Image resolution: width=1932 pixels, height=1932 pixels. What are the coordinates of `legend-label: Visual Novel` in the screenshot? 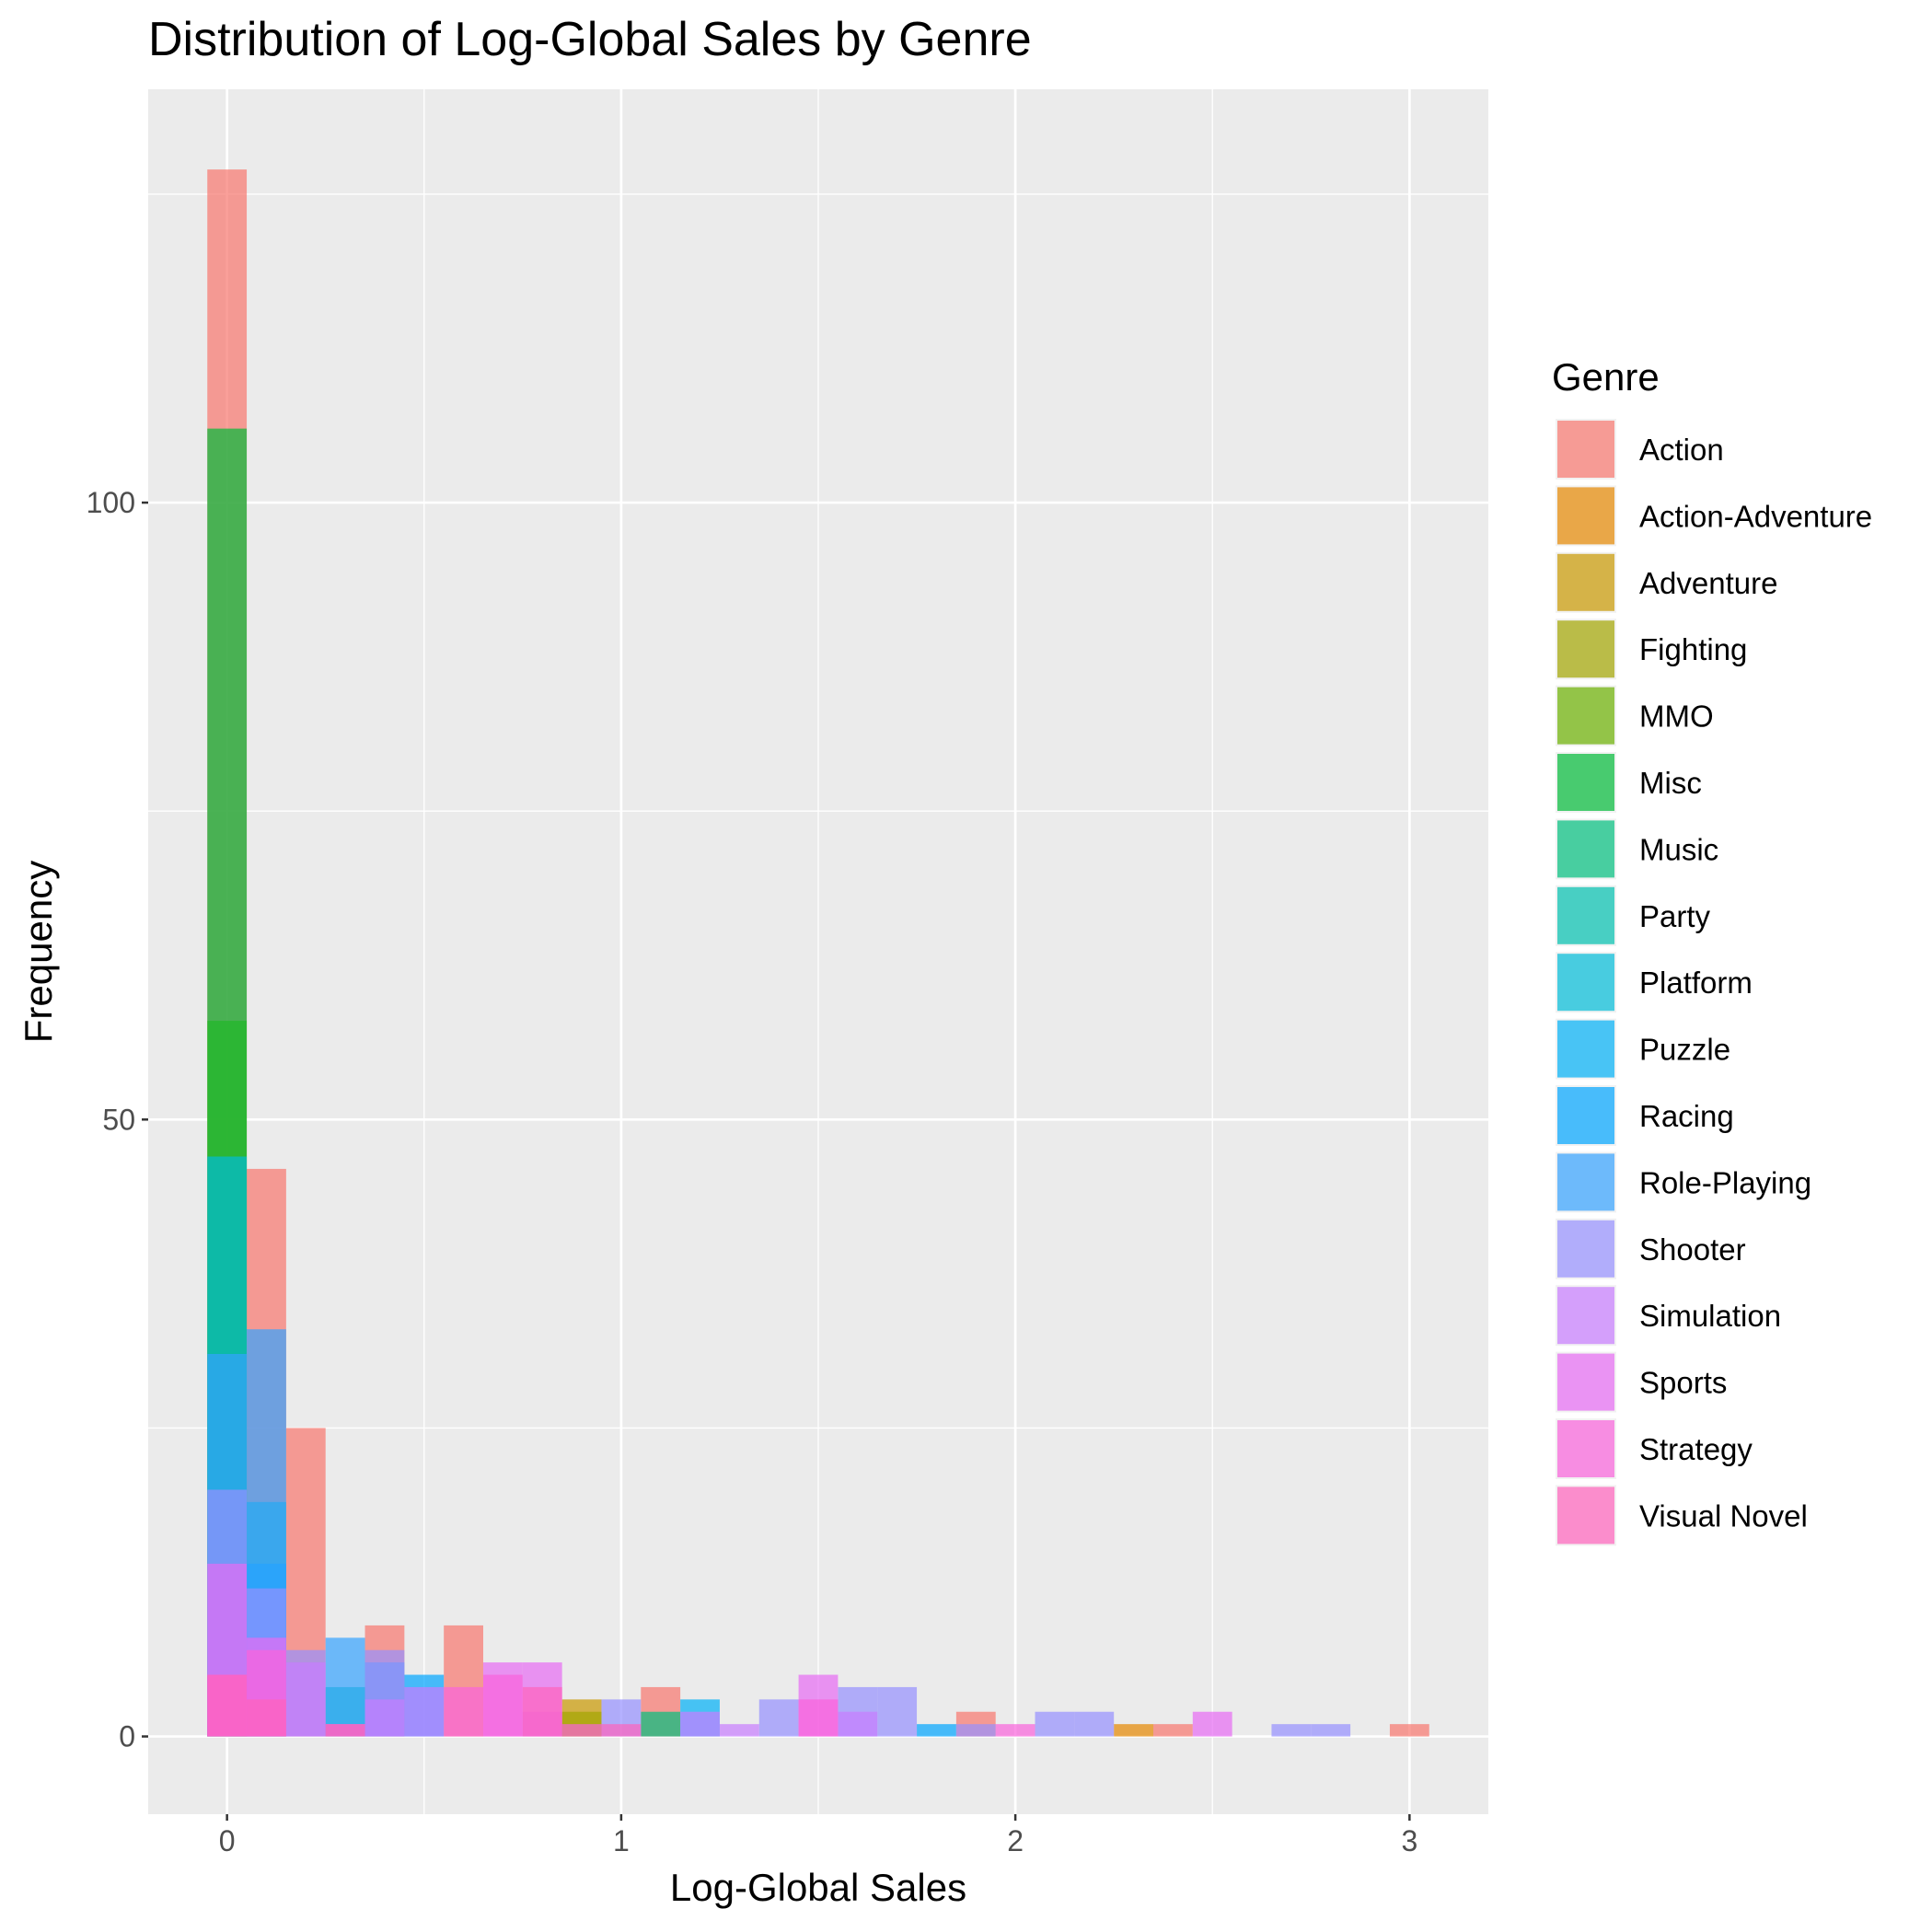 It's located at (1724, 1516).